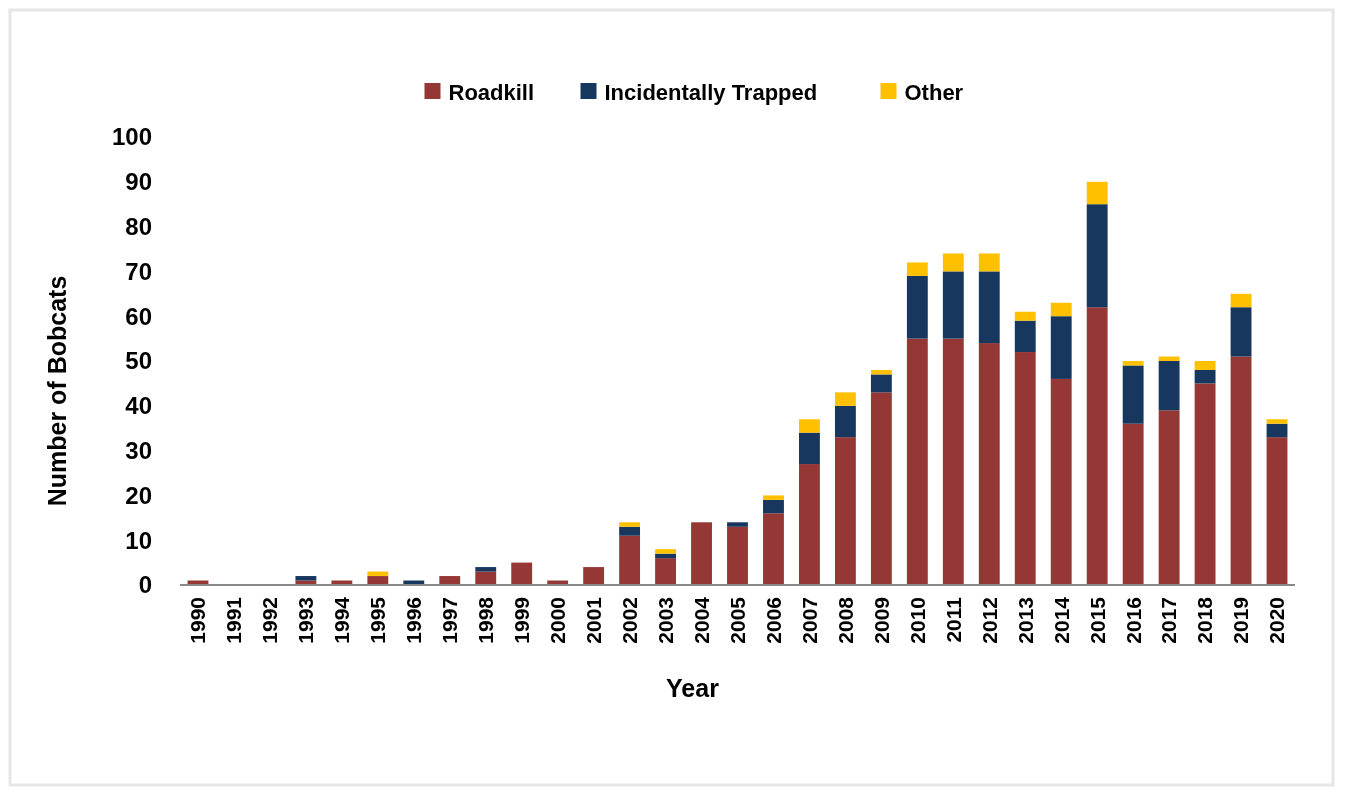  I want to click on x-tick-label: 2008, so click(845, 620).